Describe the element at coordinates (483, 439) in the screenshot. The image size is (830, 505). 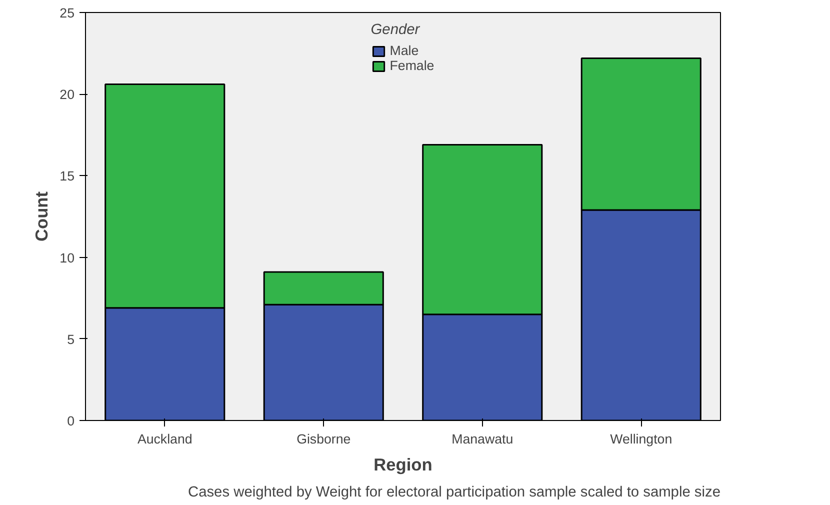
I see `x-tick-label: Manawatu` at that location.